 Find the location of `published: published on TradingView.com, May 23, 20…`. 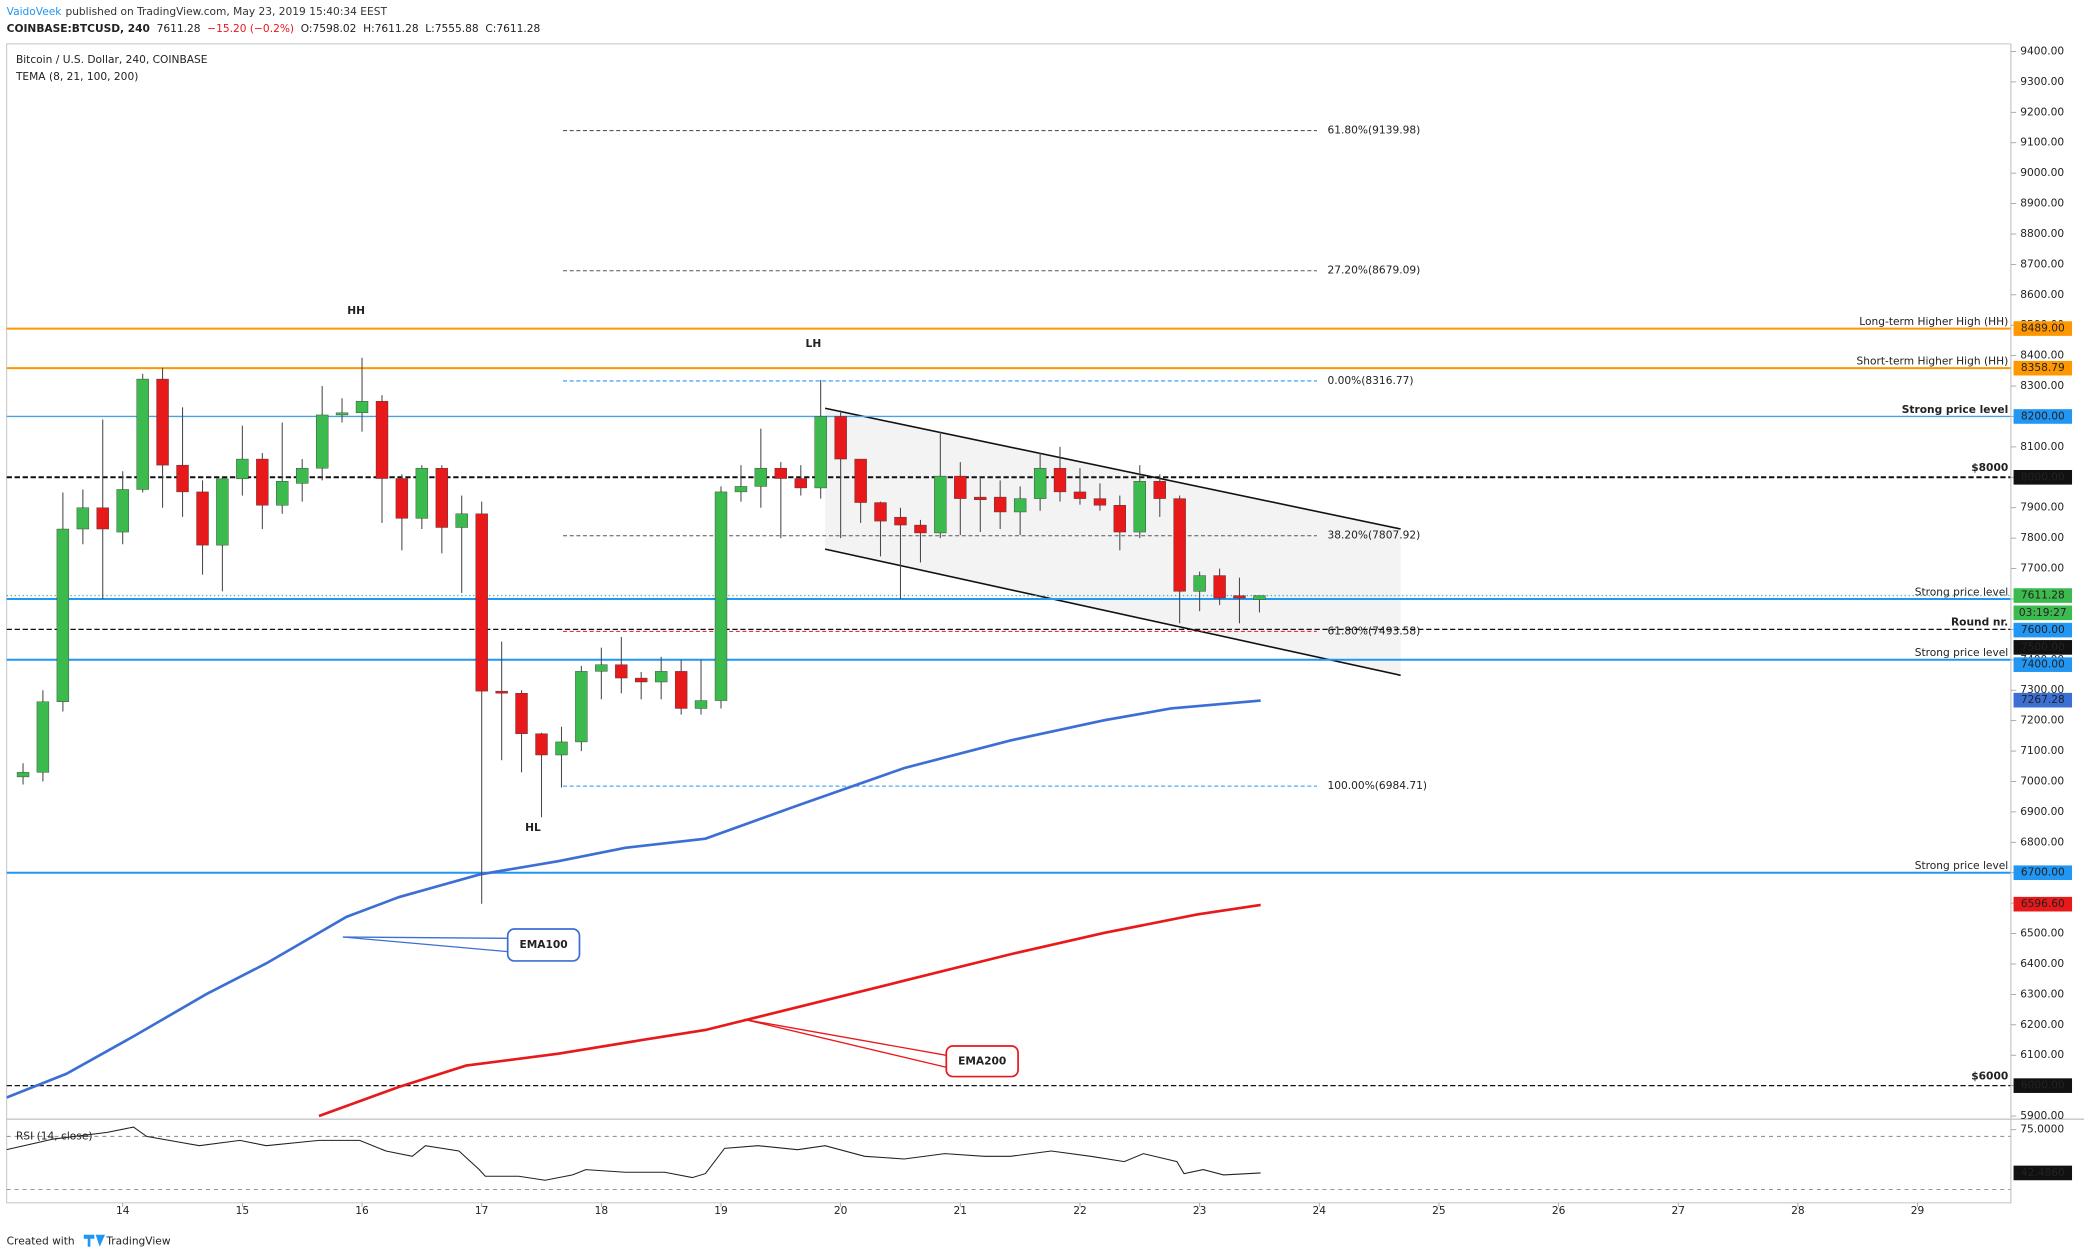

published: published on TradingView.com, May 23, 20… is located at coordinates (226, 11).